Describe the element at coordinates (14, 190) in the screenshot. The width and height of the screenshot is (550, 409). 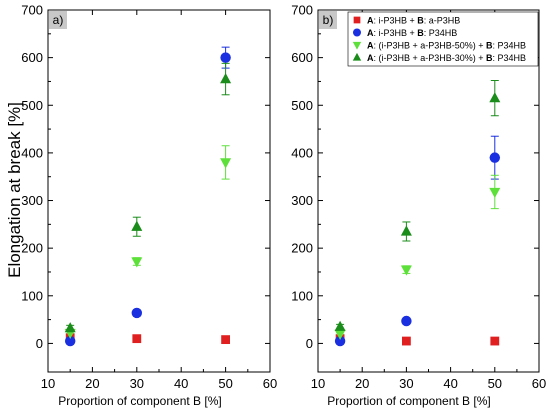
I see `y-axis-label: Elongation at break [%]` at that location.